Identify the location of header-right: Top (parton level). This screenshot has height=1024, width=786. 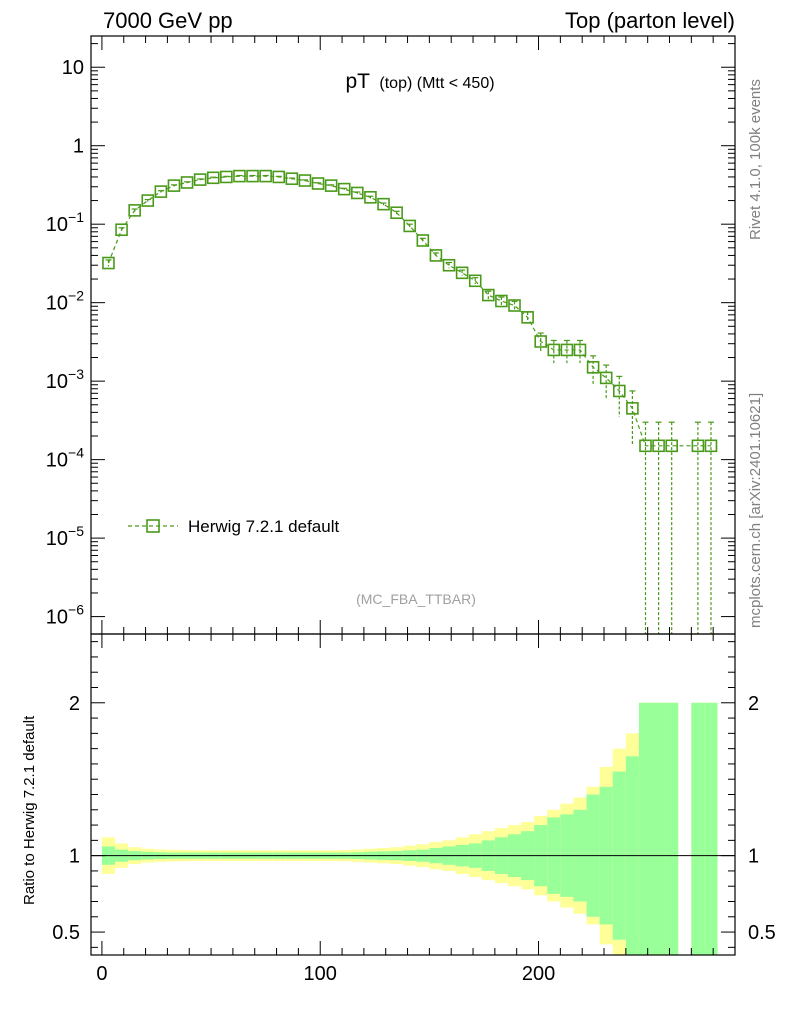
(650, 20).